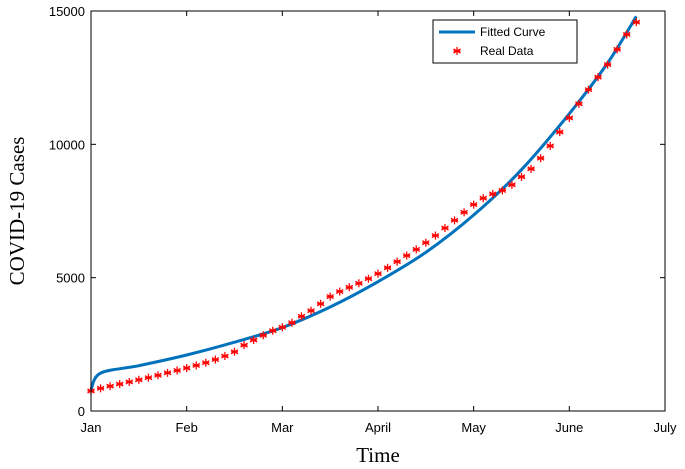 The width and height of the screenshot is (685, 469). I want to click on y-axis-title: COVID-19 Cases, so click(17, 211).